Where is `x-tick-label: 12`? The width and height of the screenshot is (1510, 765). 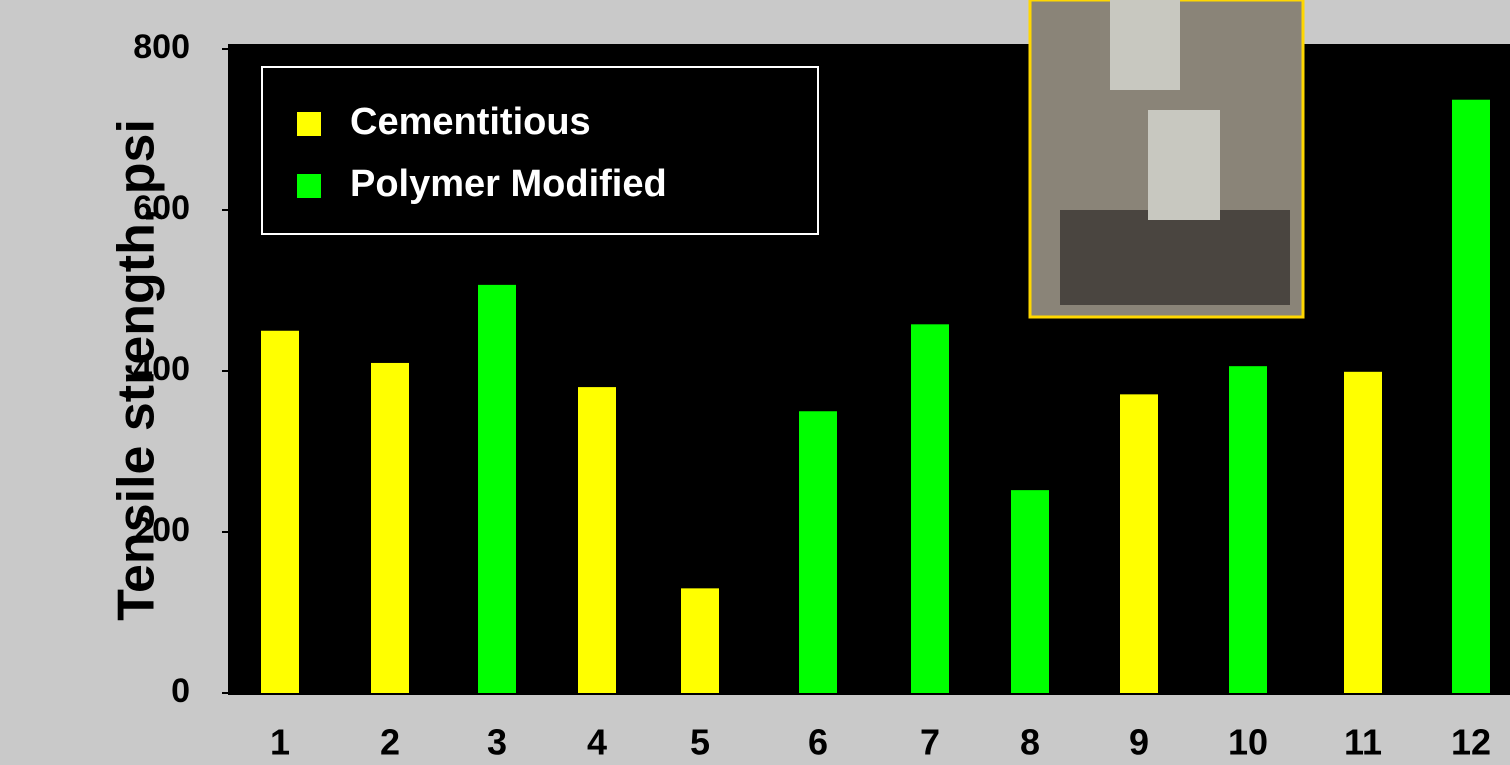
x-tick-label: 12 is located at coordinates (1471, 742).